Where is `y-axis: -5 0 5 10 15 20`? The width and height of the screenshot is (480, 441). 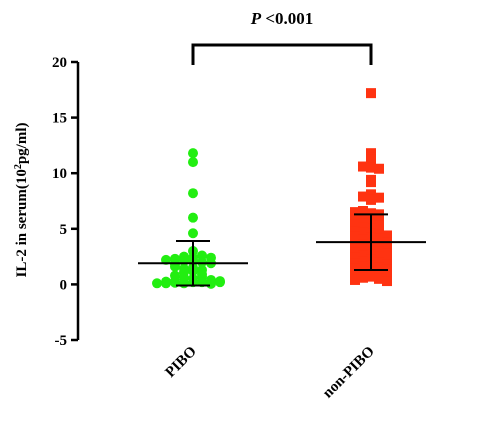
y-axis: -5 0 5 10 15 20 is located at coordinates (66, 202).